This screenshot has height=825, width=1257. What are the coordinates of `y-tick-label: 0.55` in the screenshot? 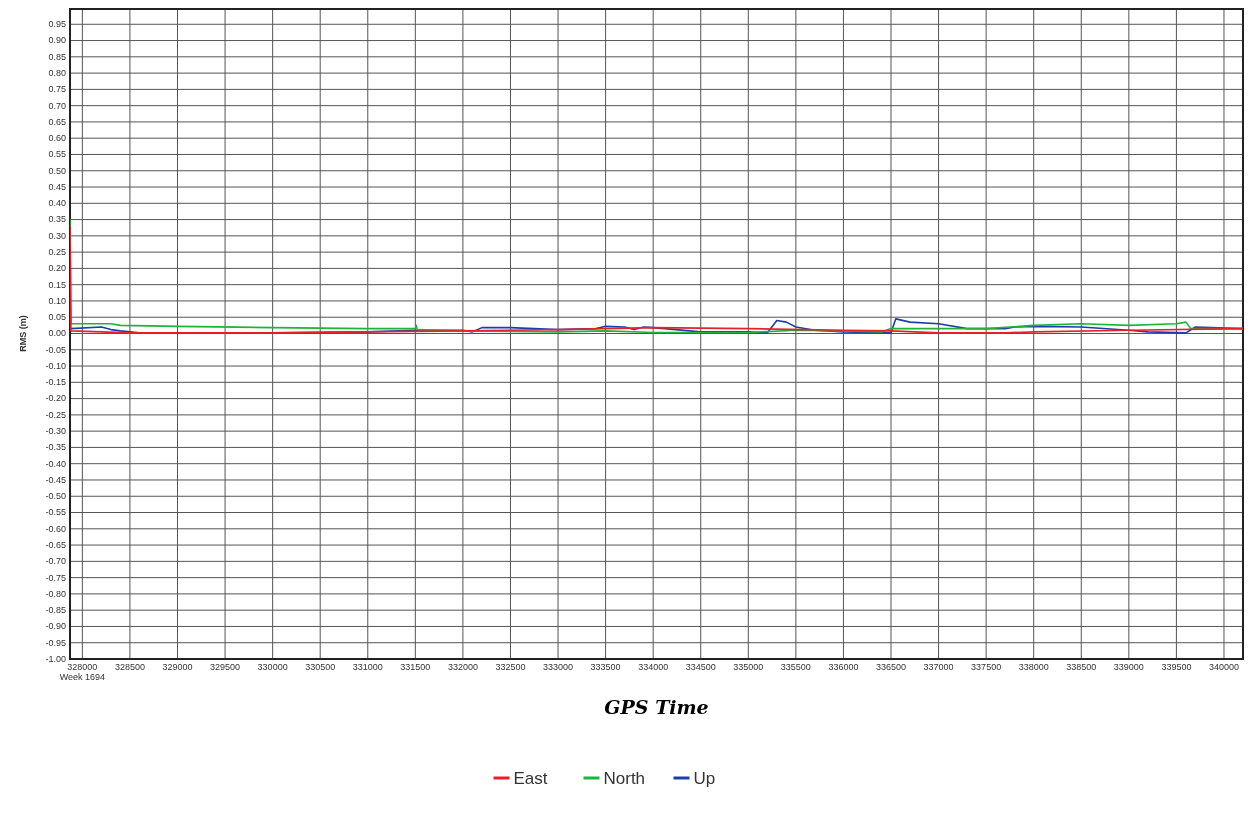 It's located at (57, 154).